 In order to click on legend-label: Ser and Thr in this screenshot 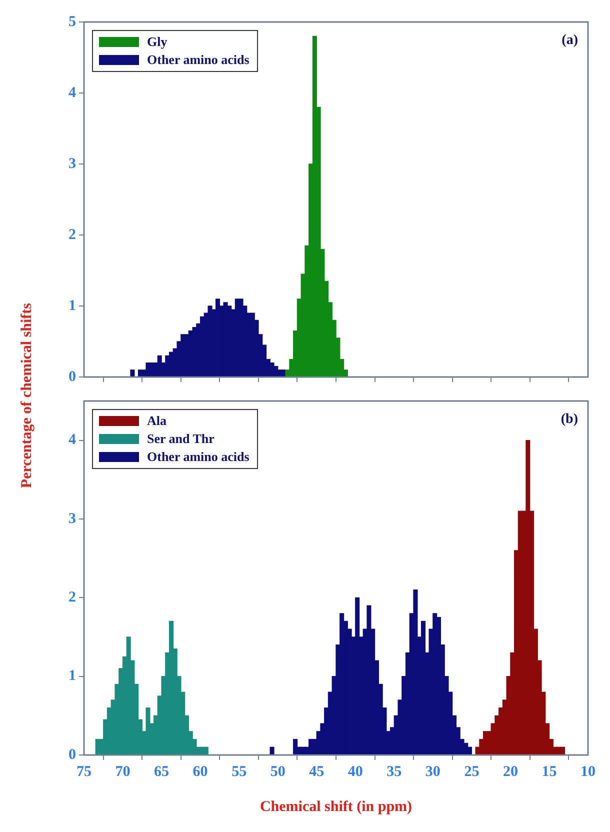, I will do `click(180, 439)`.